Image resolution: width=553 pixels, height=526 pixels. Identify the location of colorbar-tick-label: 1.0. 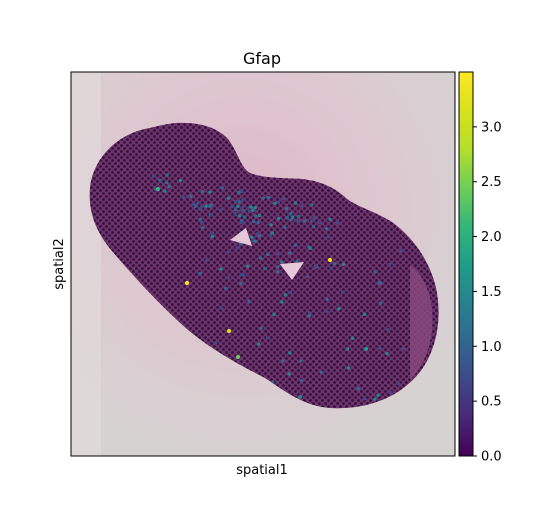
(491, 347).